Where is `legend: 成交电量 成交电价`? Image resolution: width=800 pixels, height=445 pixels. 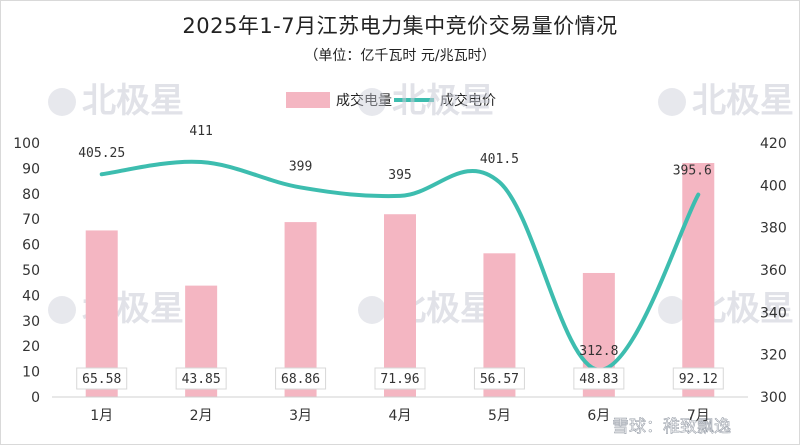
legend: 成交电量 成交电价 is located at coordinates (391, 100).